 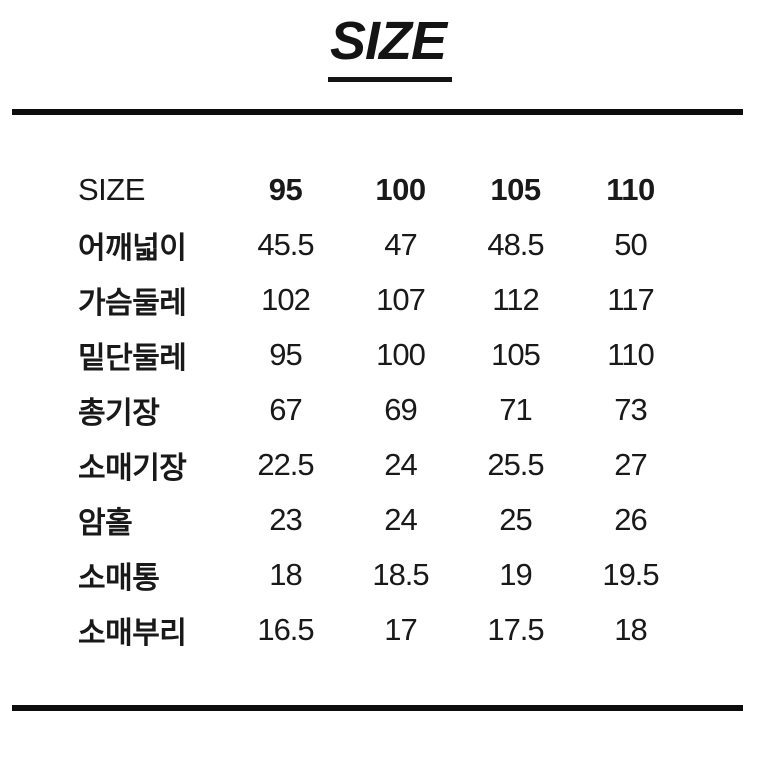 What do you see at coordinates (377, 112) in the screenshot?
I see `top-divider-rule` at bounding box center [377, 112].